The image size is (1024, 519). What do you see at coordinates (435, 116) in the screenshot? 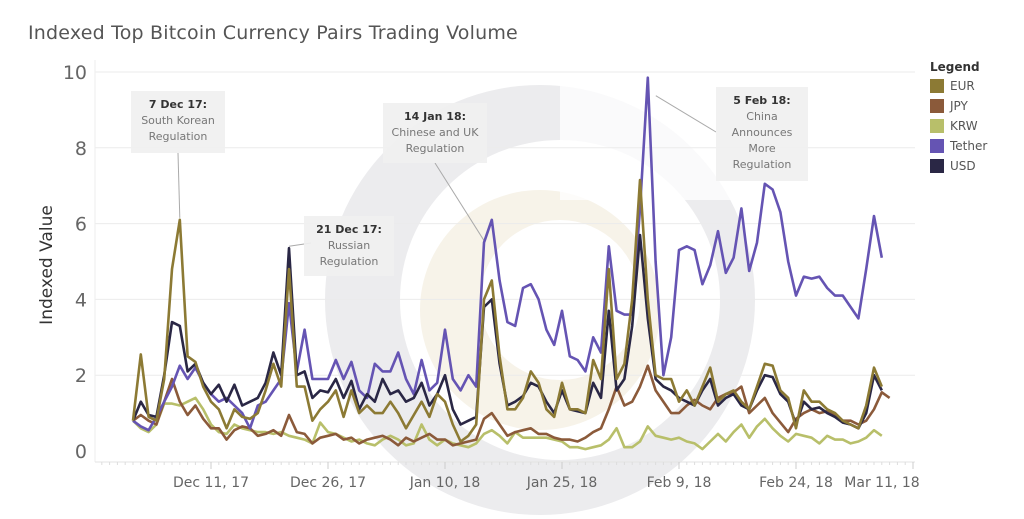
I see `annotation-date: 14 Jan 18:` at bounding box center [435, 116].